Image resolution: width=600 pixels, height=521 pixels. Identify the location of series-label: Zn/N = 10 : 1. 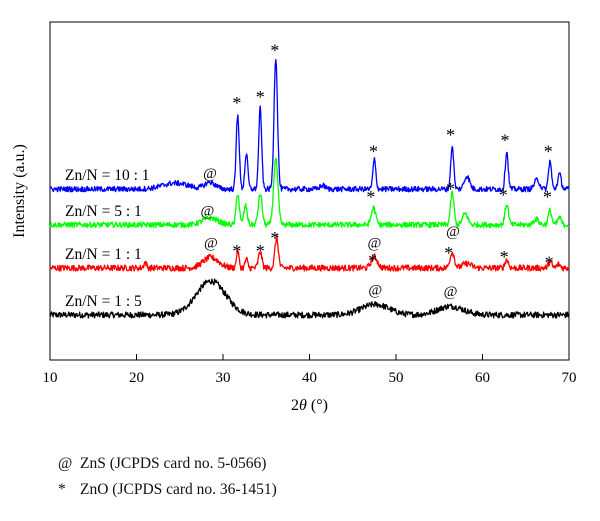
(107, 175).